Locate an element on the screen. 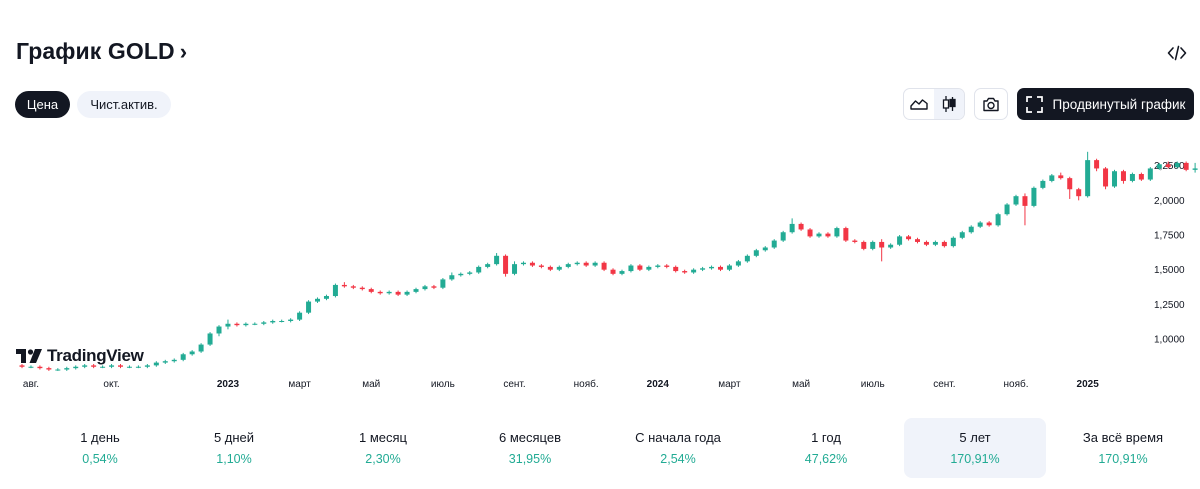 Image resolution: width=1200 pixels, height=489 pixels. area-chart-button is located at coordinates (919, 104).